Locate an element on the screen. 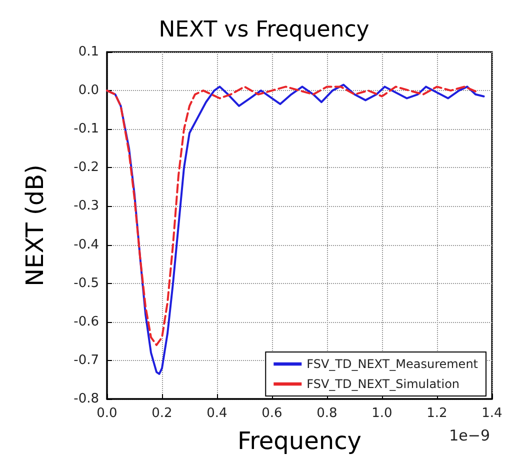 This screenshot has height=466, width=528. y-tick-label: -0.1 is located at coordinates (86, 129).